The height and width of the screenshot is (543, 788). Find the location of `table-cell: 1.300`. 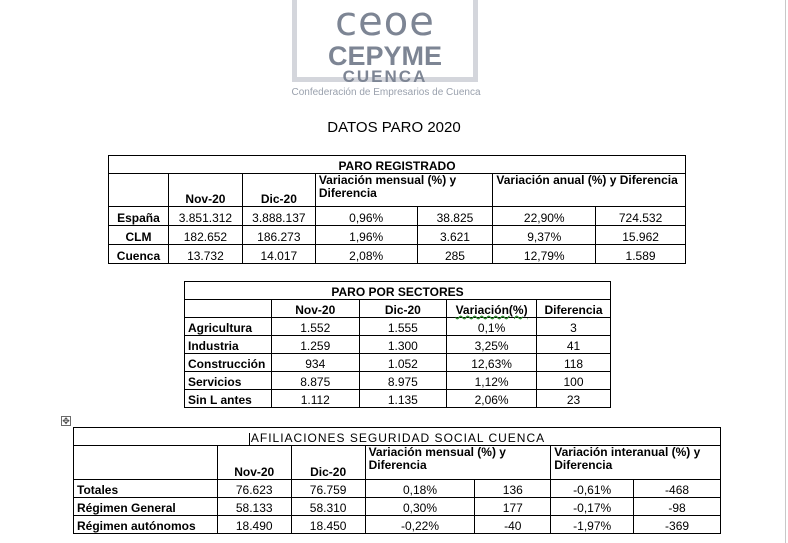

table-cell: 1.300 is located at coordinates (403, 344).